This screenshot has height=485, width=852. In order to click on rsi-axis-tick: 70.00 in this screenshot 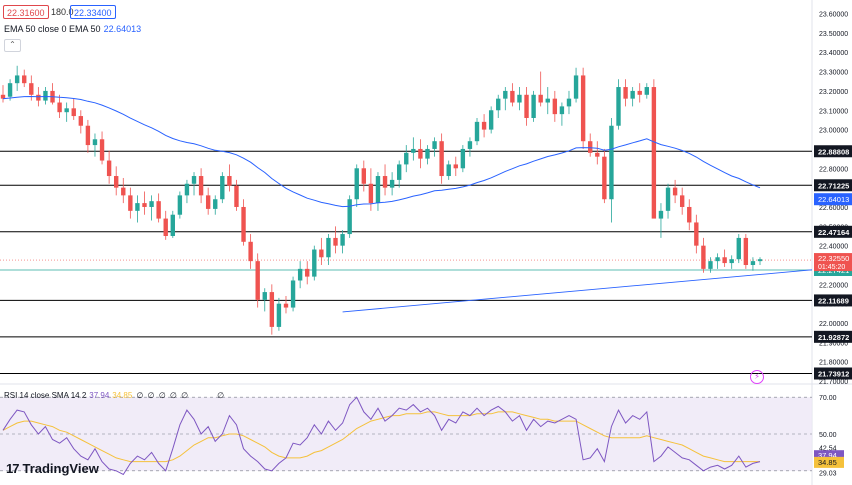, I will do `click(828, 398)`.